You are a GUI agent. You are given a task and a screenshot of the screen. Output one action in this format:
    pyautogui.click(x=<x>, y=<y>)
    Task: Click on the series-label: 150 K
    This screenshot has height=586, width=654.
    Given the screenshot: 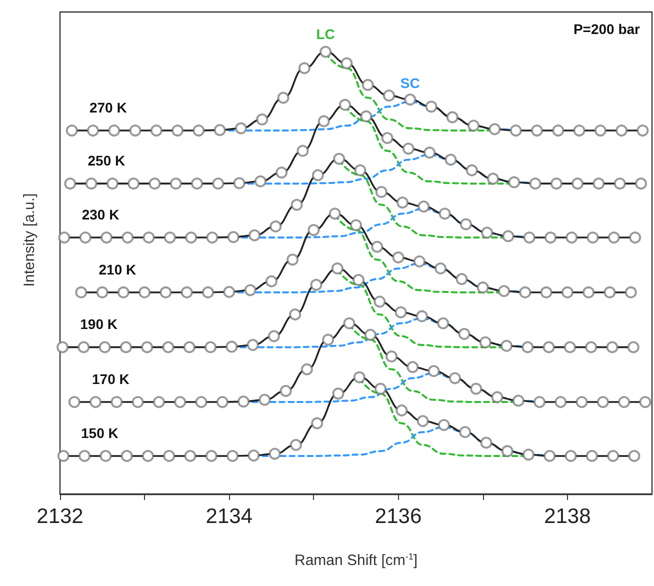 What is the action you would take?
    pyautogui.click(x=99, y=432)
    